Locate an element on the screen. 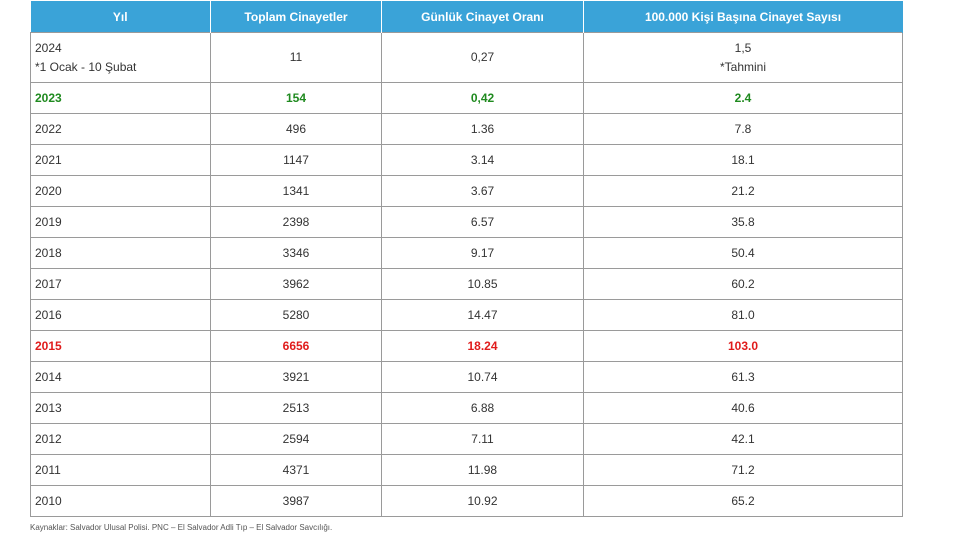 The image size is (958, 544). cell-daily: 11.98 is located at coordinates (482, 470).